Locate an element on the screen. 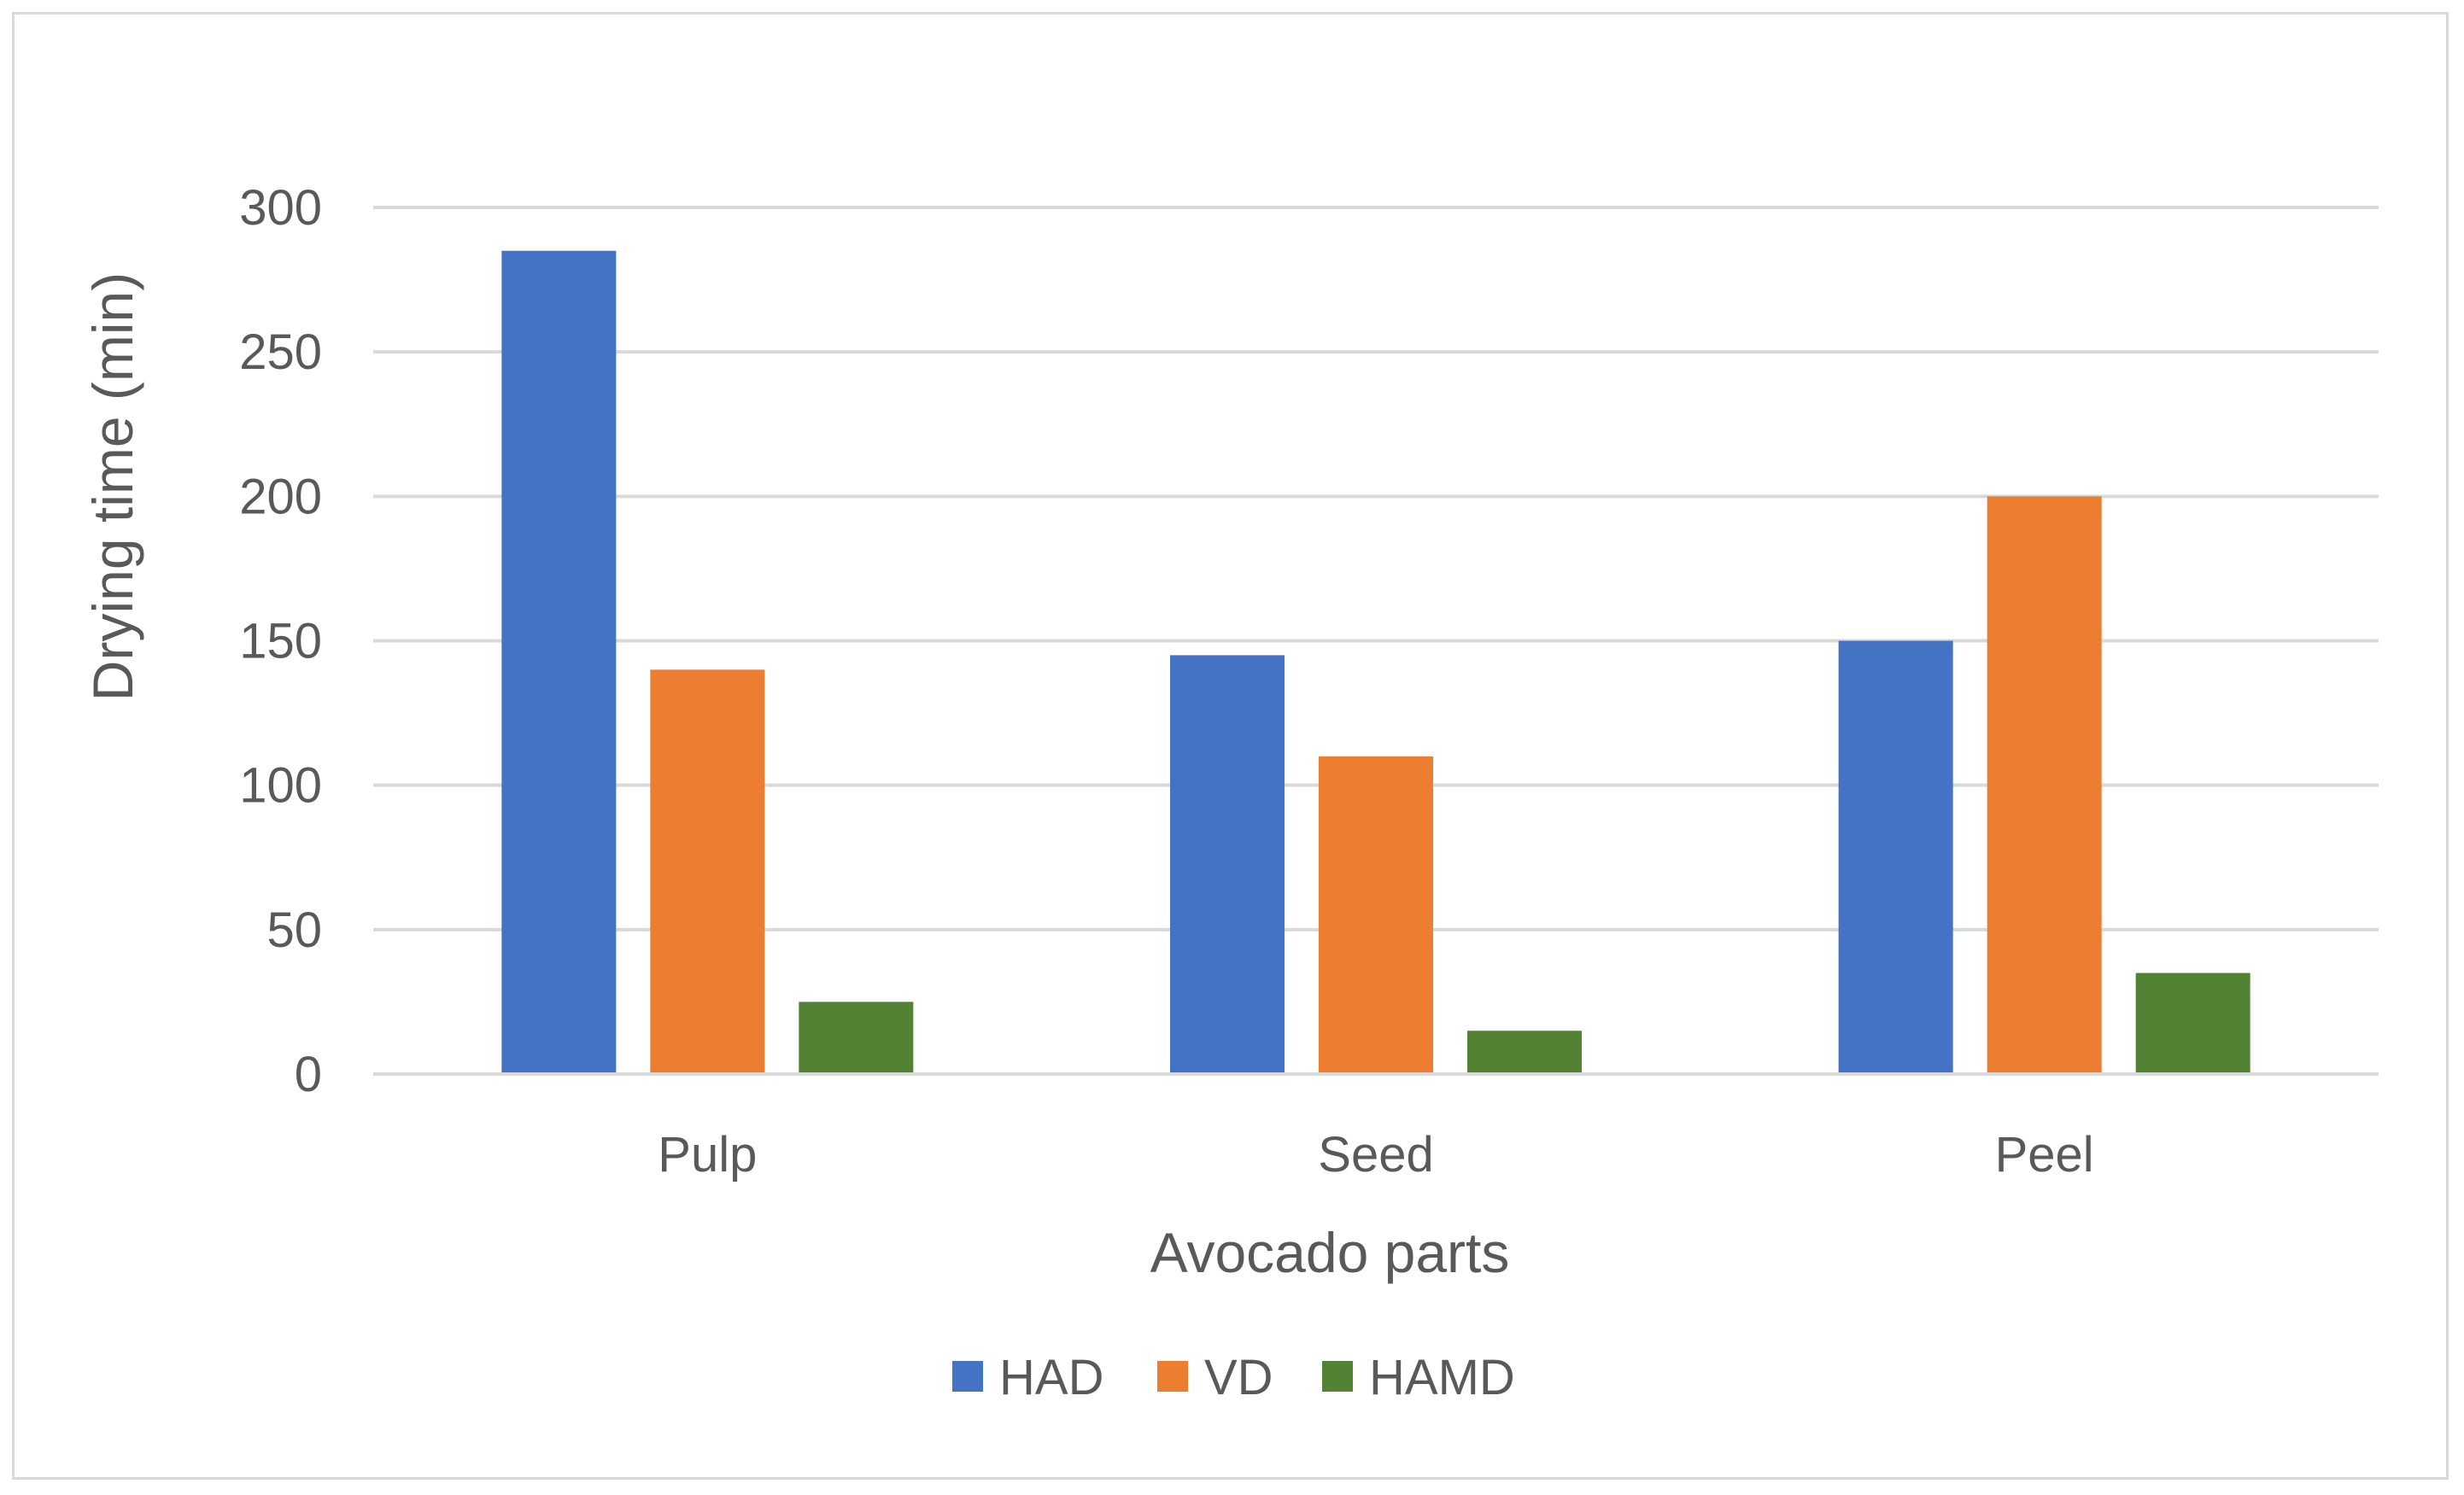 The width and height of the screenshot is (2464, 1495). x-axis-title: Avocado parts is located at coordinates (1330, 1252).